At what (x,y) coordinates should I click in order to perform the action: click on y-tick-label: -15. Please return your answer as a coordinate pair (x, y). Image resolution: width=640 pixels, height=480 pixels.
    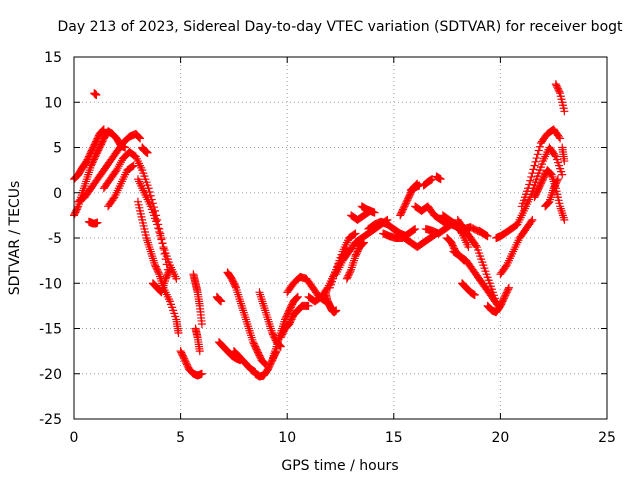
    Looking at the image, I should click on (50, 330).